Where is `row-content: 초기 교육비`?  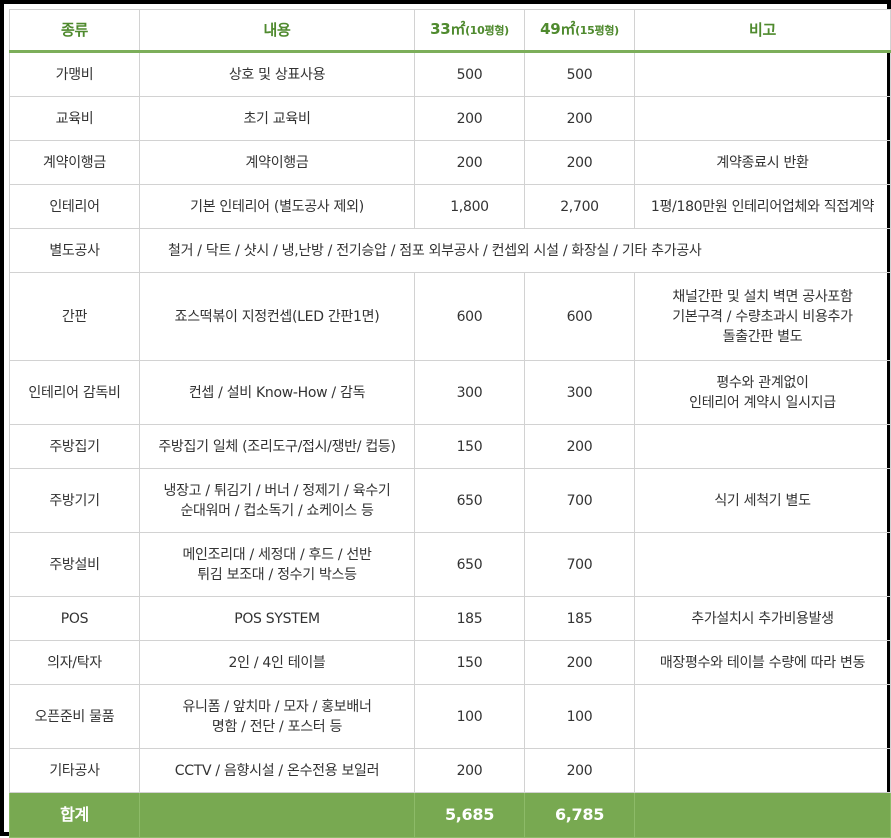
row-content: 초기 교육비 is located at coordinates (277, 118).